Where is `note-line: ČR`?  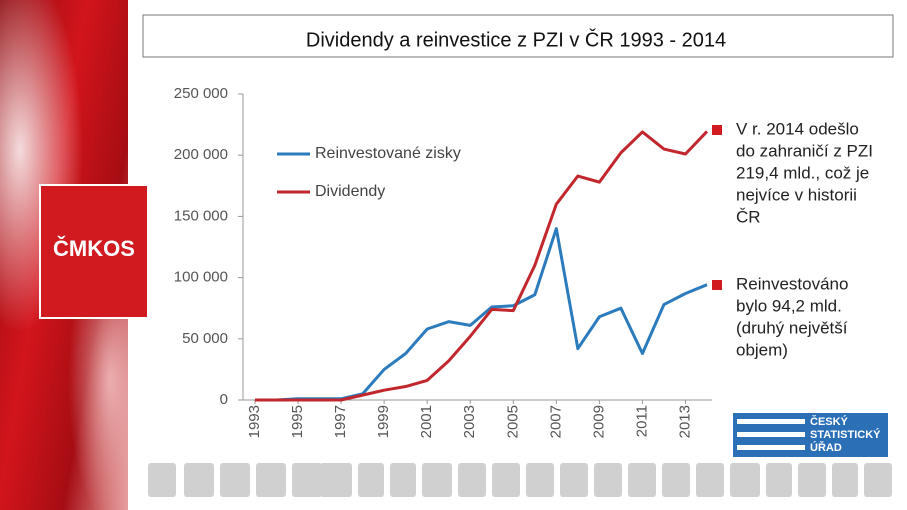
note-line: ČR is located at coordinates (748, 216).